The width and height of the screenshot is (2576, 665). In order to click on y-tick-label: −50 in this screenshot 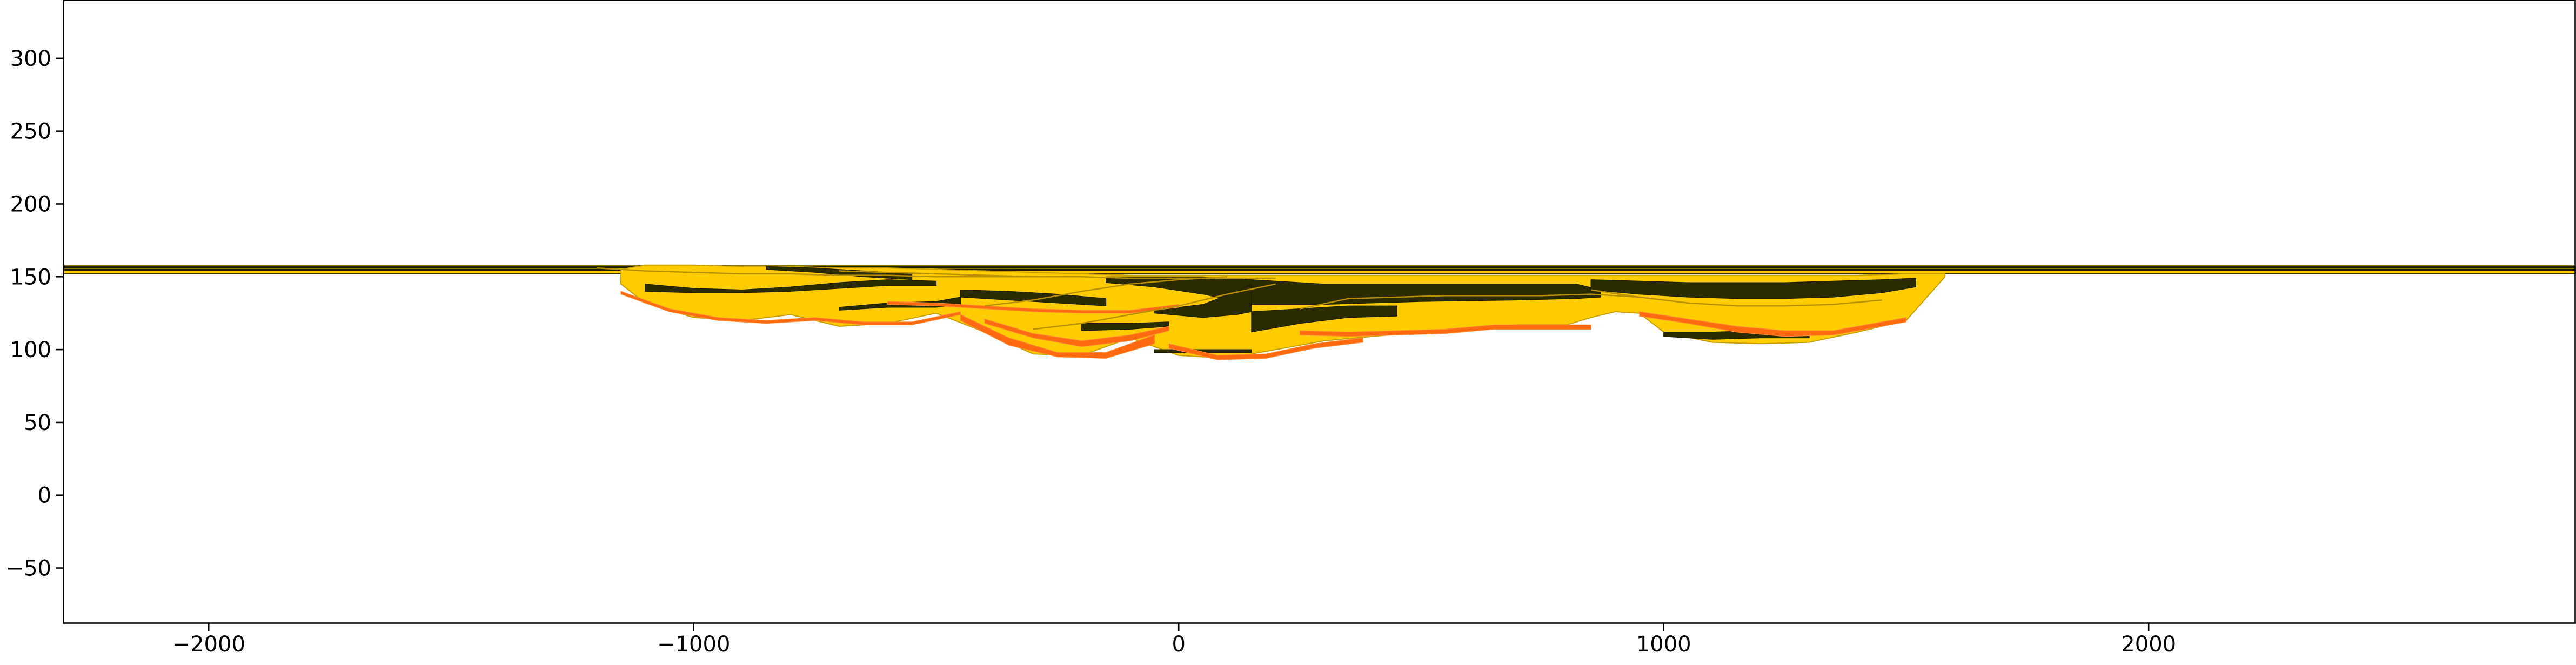, I will do `click(28, 568)`.